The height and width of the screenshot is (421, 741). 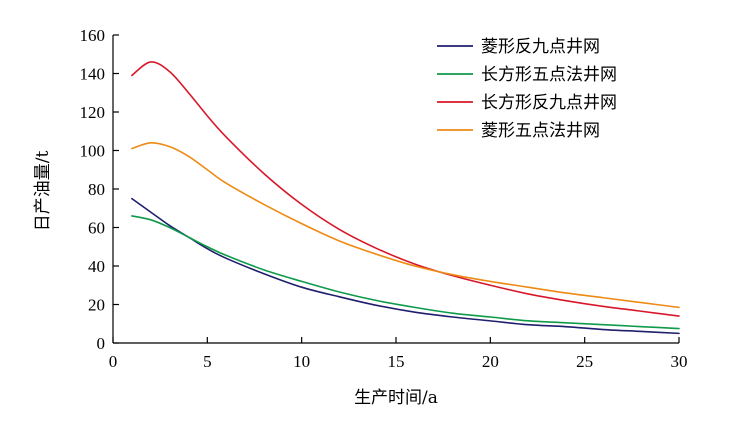 What do you see at coordinates (549, 75) in the screenshot?
I see `legend-label-2: 长方形五点法井网` at bounding box center [549, 75].